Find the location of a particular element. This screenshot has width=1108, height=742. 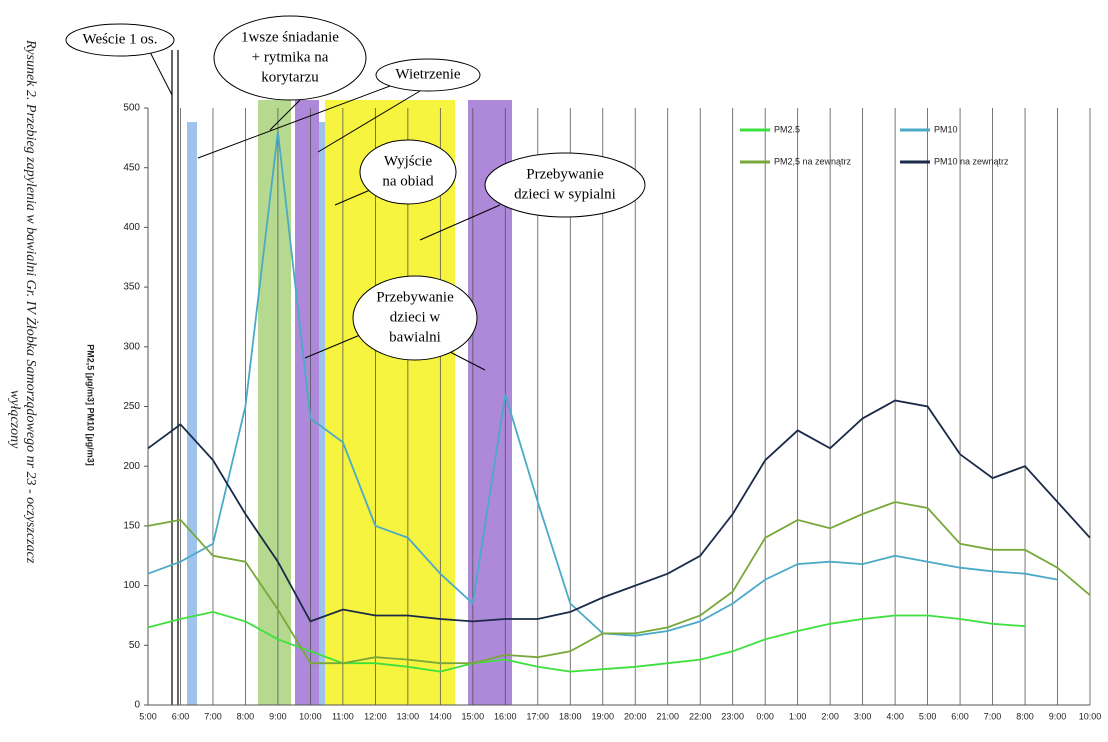

y-tick-label: 50 is located at coordinates (135, 645).